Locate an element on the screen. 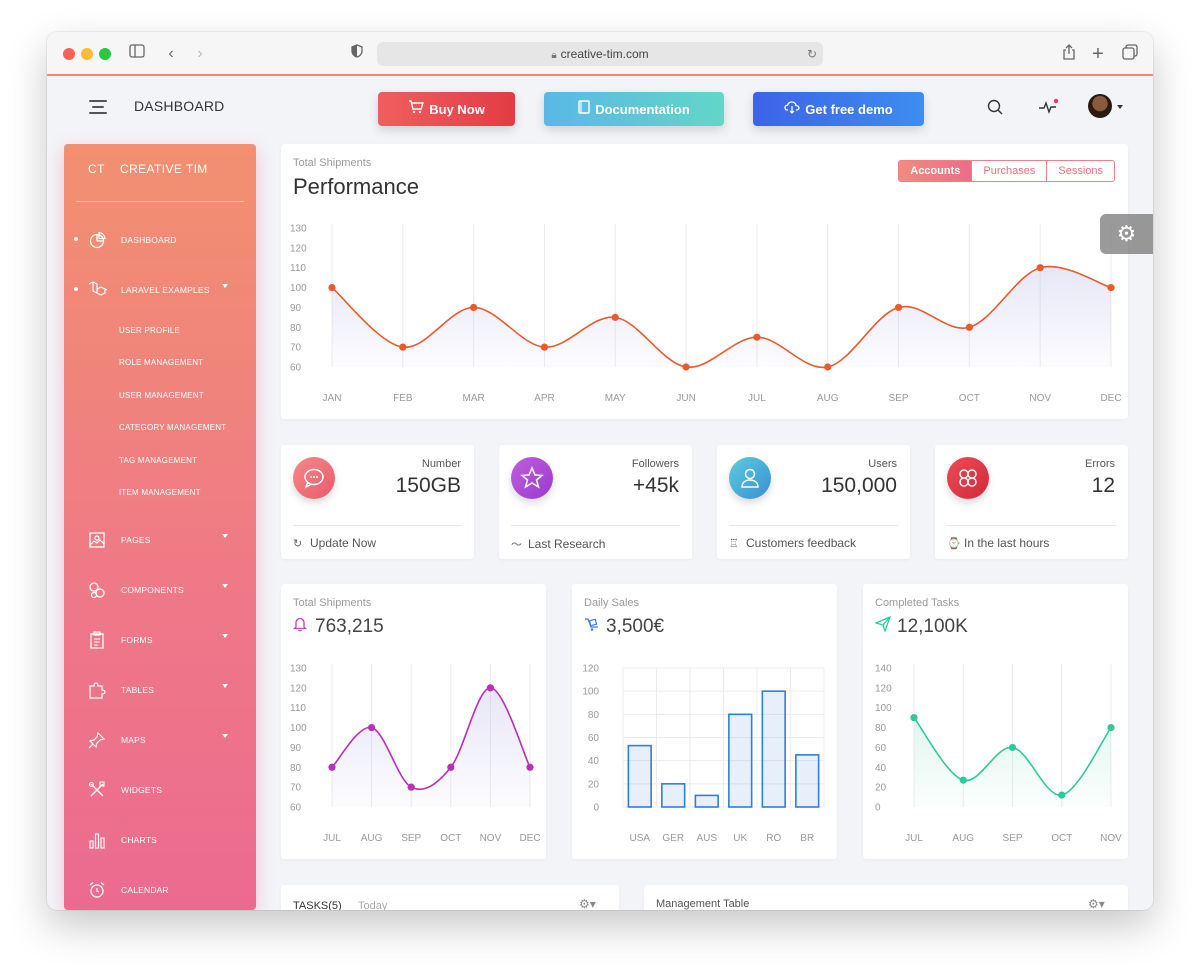 The image size is (1200, 972). activity-icon is located at coordinates (1049, 109).